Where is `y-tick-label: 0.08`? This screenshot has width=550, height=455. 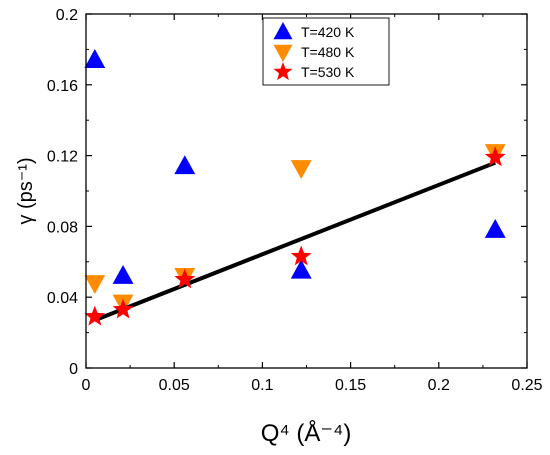
y-tick-label: 0.08 is located at coordinates (62, 227).